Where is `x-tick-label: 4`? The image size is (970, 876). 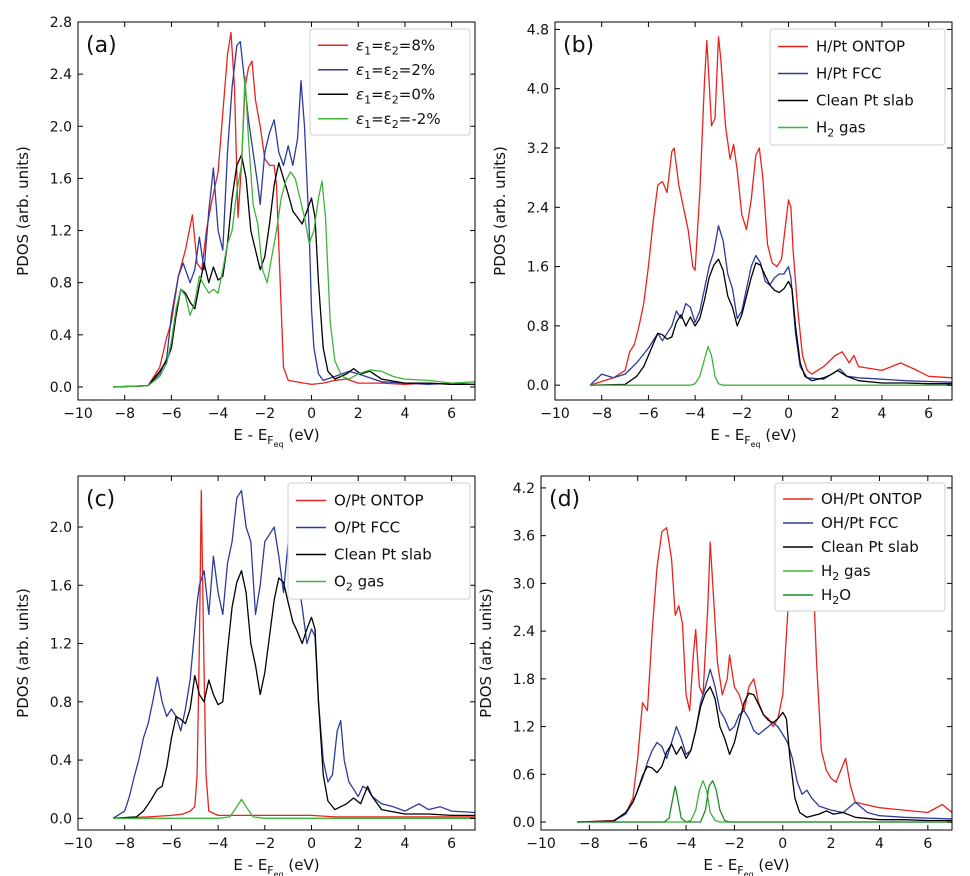
x-tick-label: 4 is located at coordinates (879, 844).